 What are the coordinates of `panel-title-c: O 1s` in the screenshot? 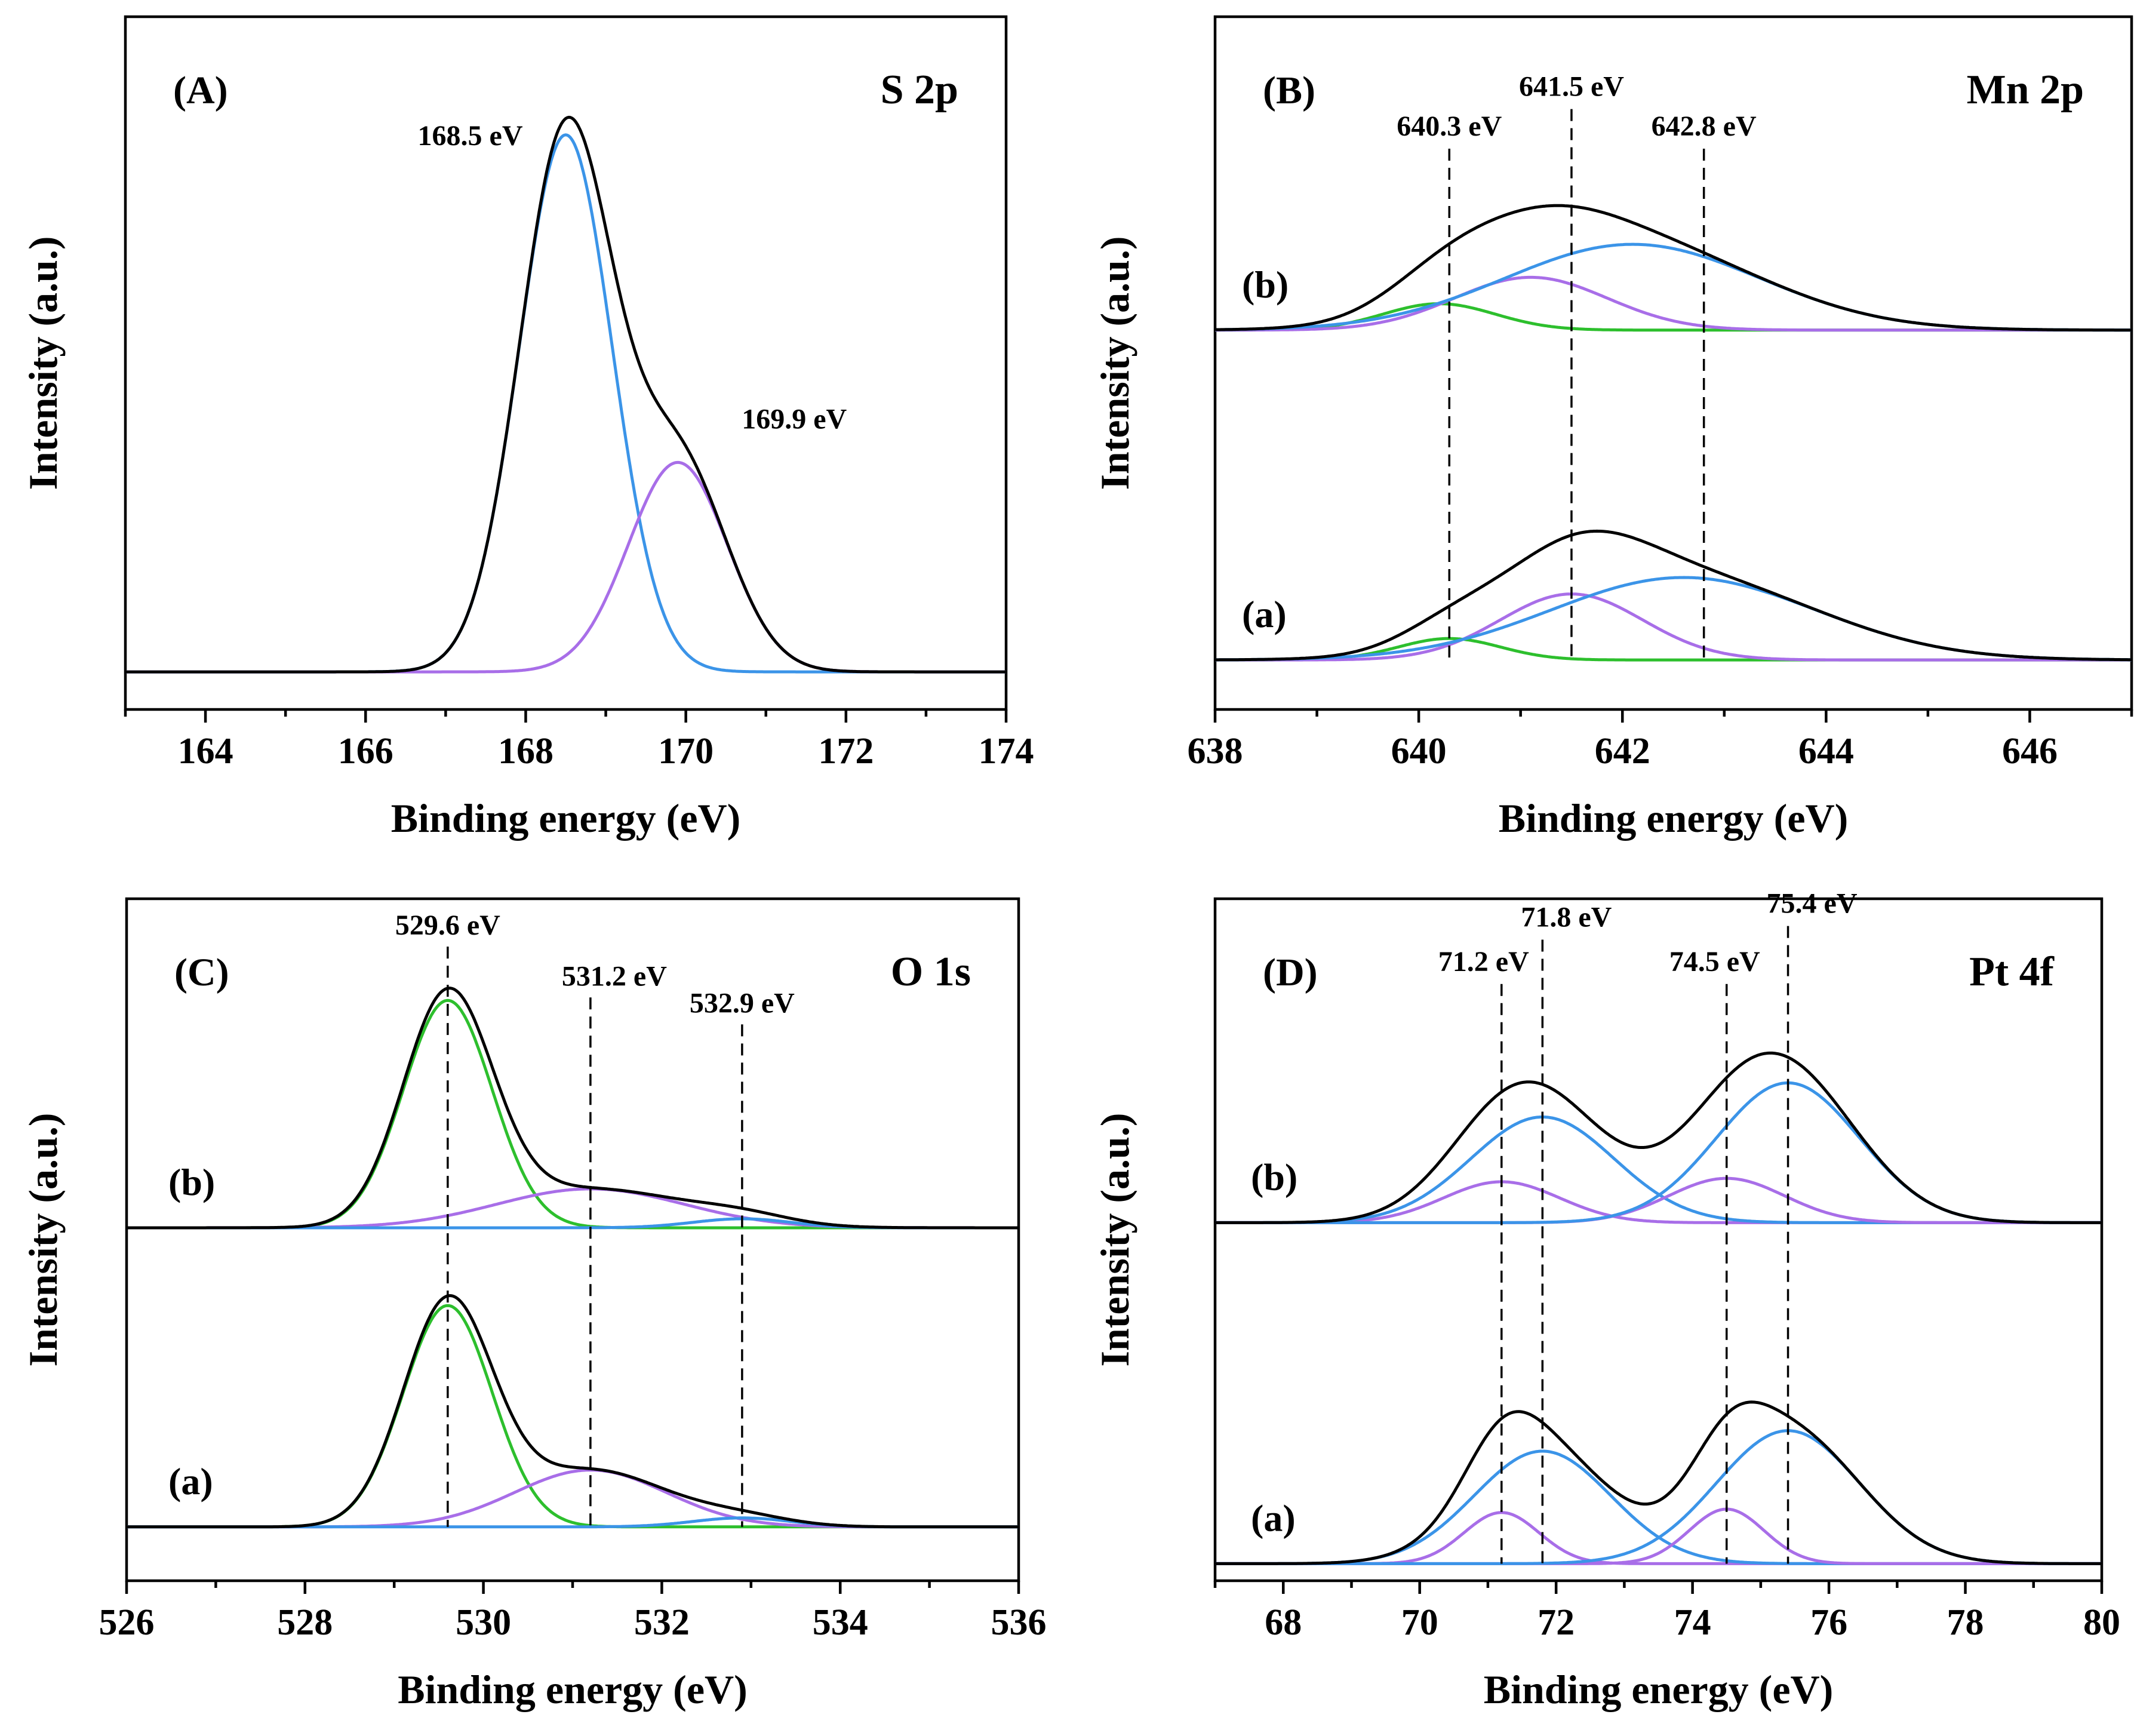 It's located at (931, 972).